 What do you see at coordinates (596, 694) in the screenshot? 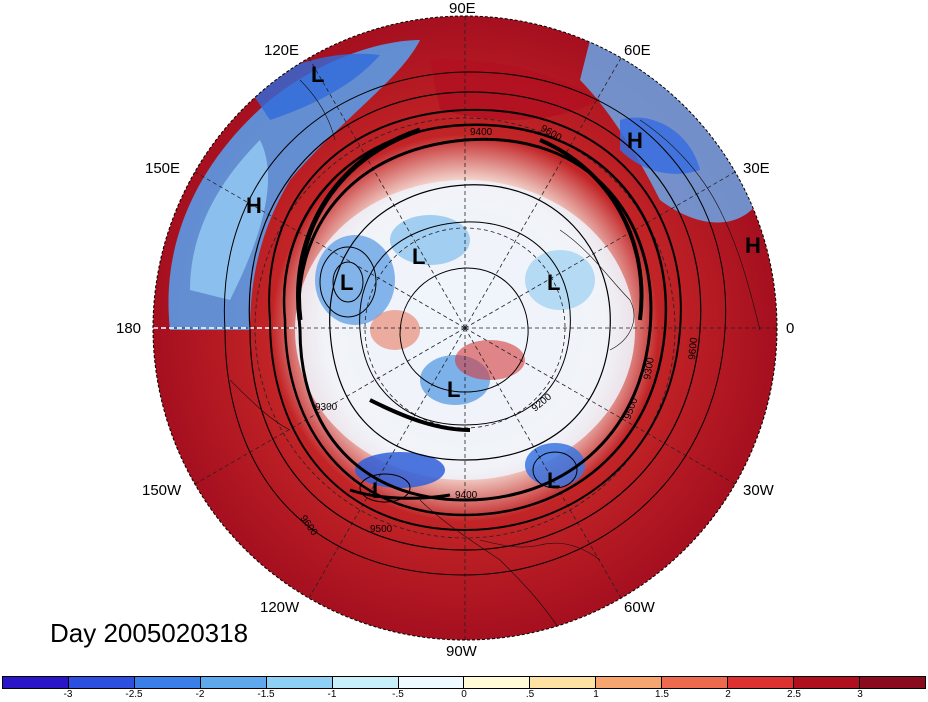
I see `colorbar-tick-label: 1` at bounding box center [596, 694].